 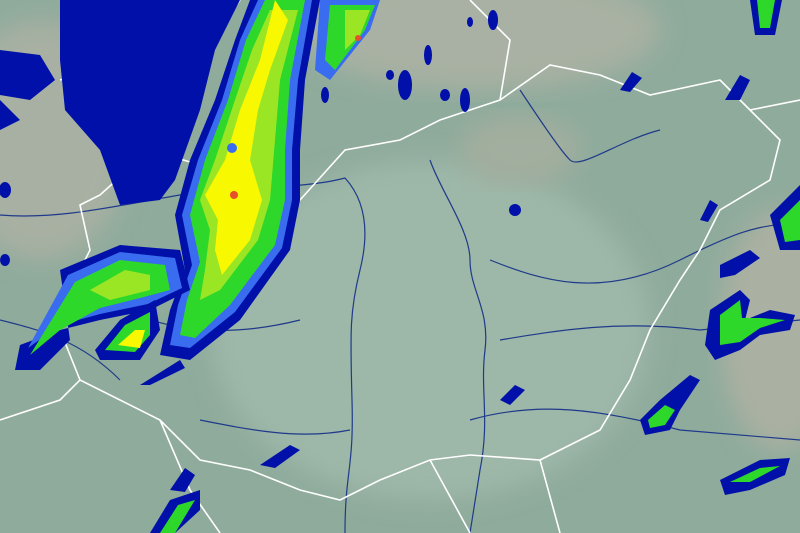 What do you see at coordinates (234, 195) in the screenshot?
I see `precip-core` at bounding box center [234, 195].